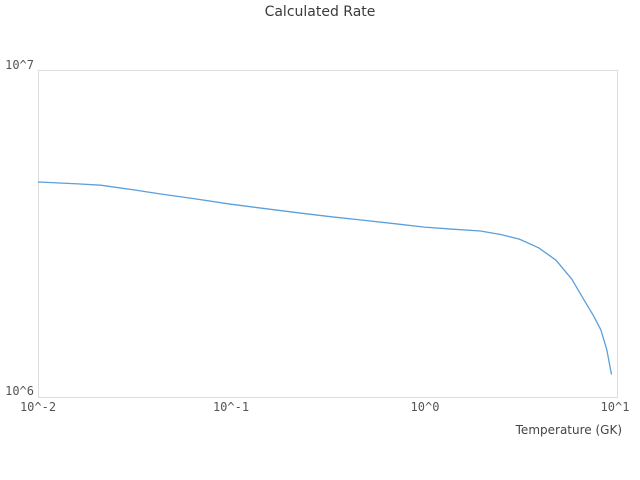  Describe the element at coordinates (568, 430) in the screenshot. I see `x-axis-label: Temperature (GK)` at that location.